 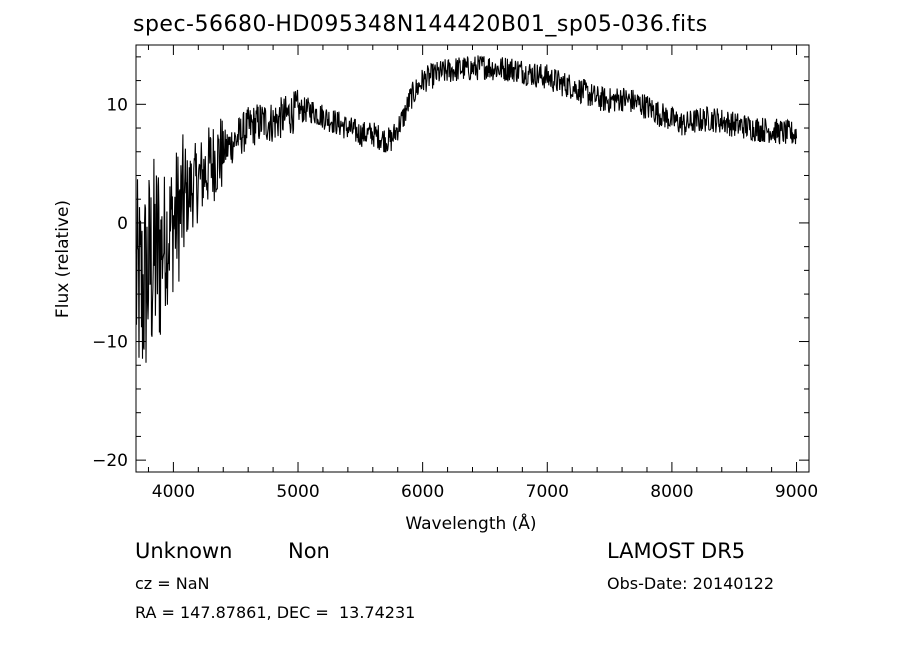 I want to click on redshift-text: cz = NaN, so click(x=172, y=583).